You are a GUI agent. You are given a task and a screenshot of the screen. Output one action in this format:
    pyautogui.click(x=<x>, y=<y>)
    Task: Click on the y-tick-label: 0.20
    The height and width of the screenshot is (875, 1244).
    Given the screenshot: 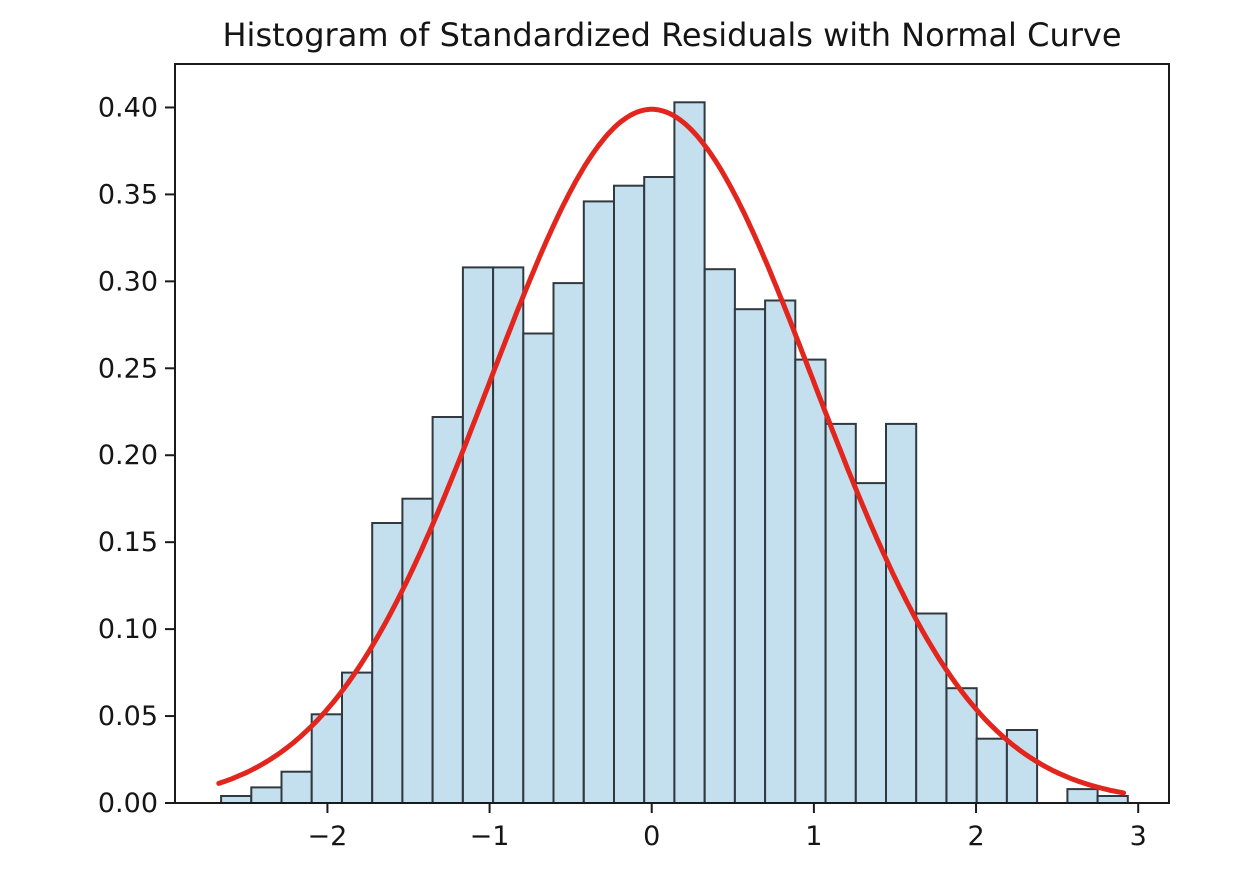 What is the action you would take?
    pyautogui.click(x=128, y=455)
    